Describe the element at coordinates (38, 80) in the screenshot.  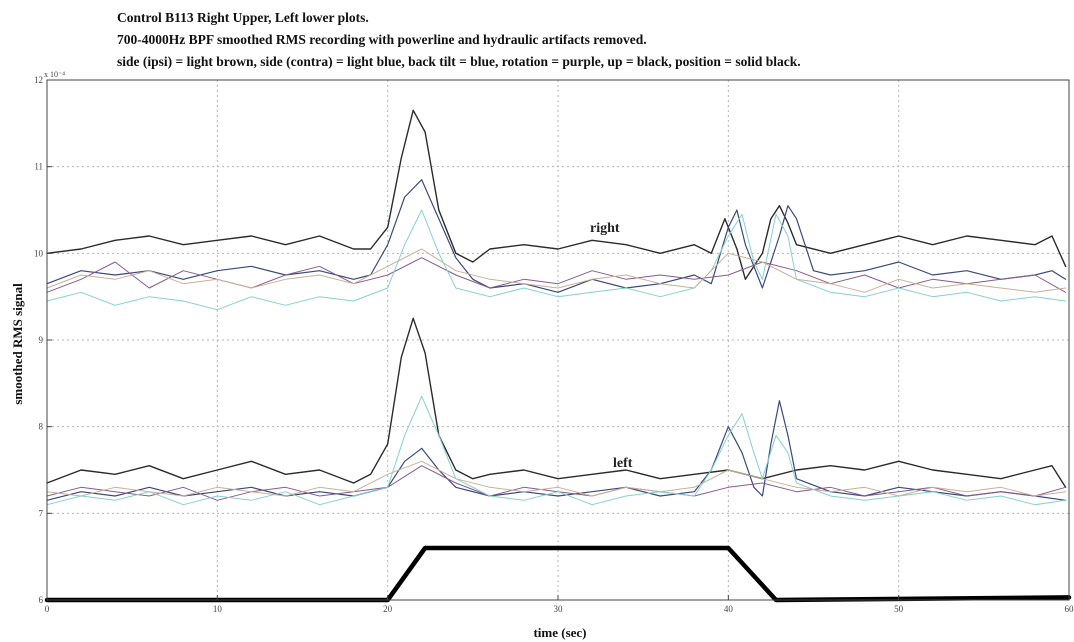
I see `y-tick-label: 12` at that location.